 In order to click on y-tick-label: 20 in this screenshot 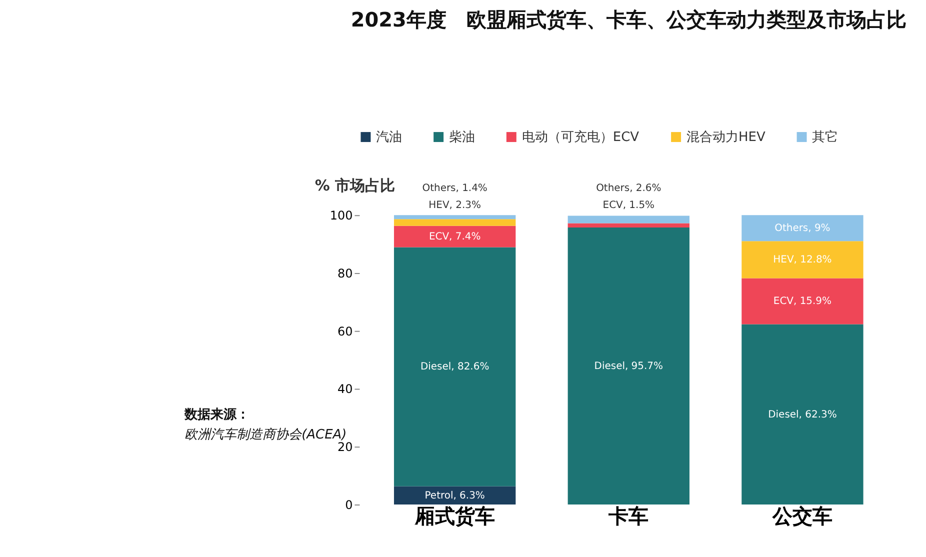, I will do `click(345, 447)`.